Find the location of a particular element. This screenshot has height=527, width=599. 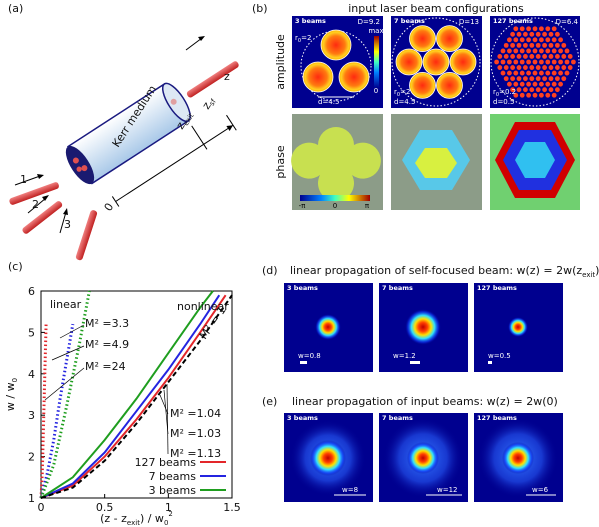

label-part: 0 is located at coordinates (166, 523).